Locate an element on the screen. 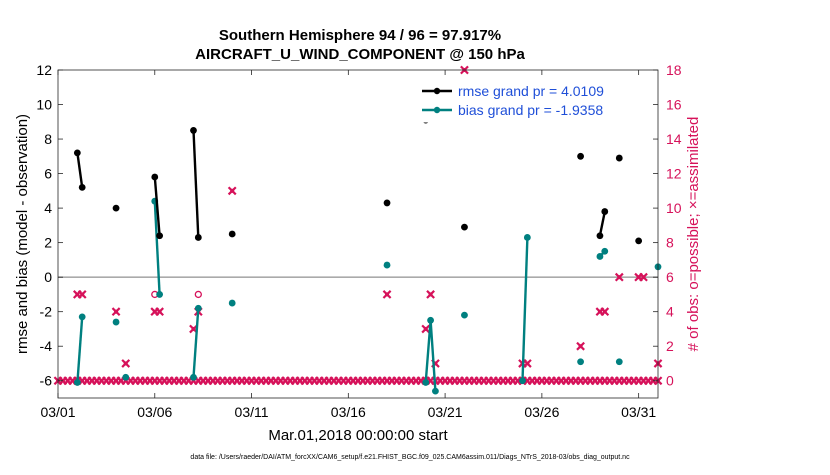 This screenshot has height=475, width=830. y-tick-label-right: 16 is located at coordinates (674, 105).